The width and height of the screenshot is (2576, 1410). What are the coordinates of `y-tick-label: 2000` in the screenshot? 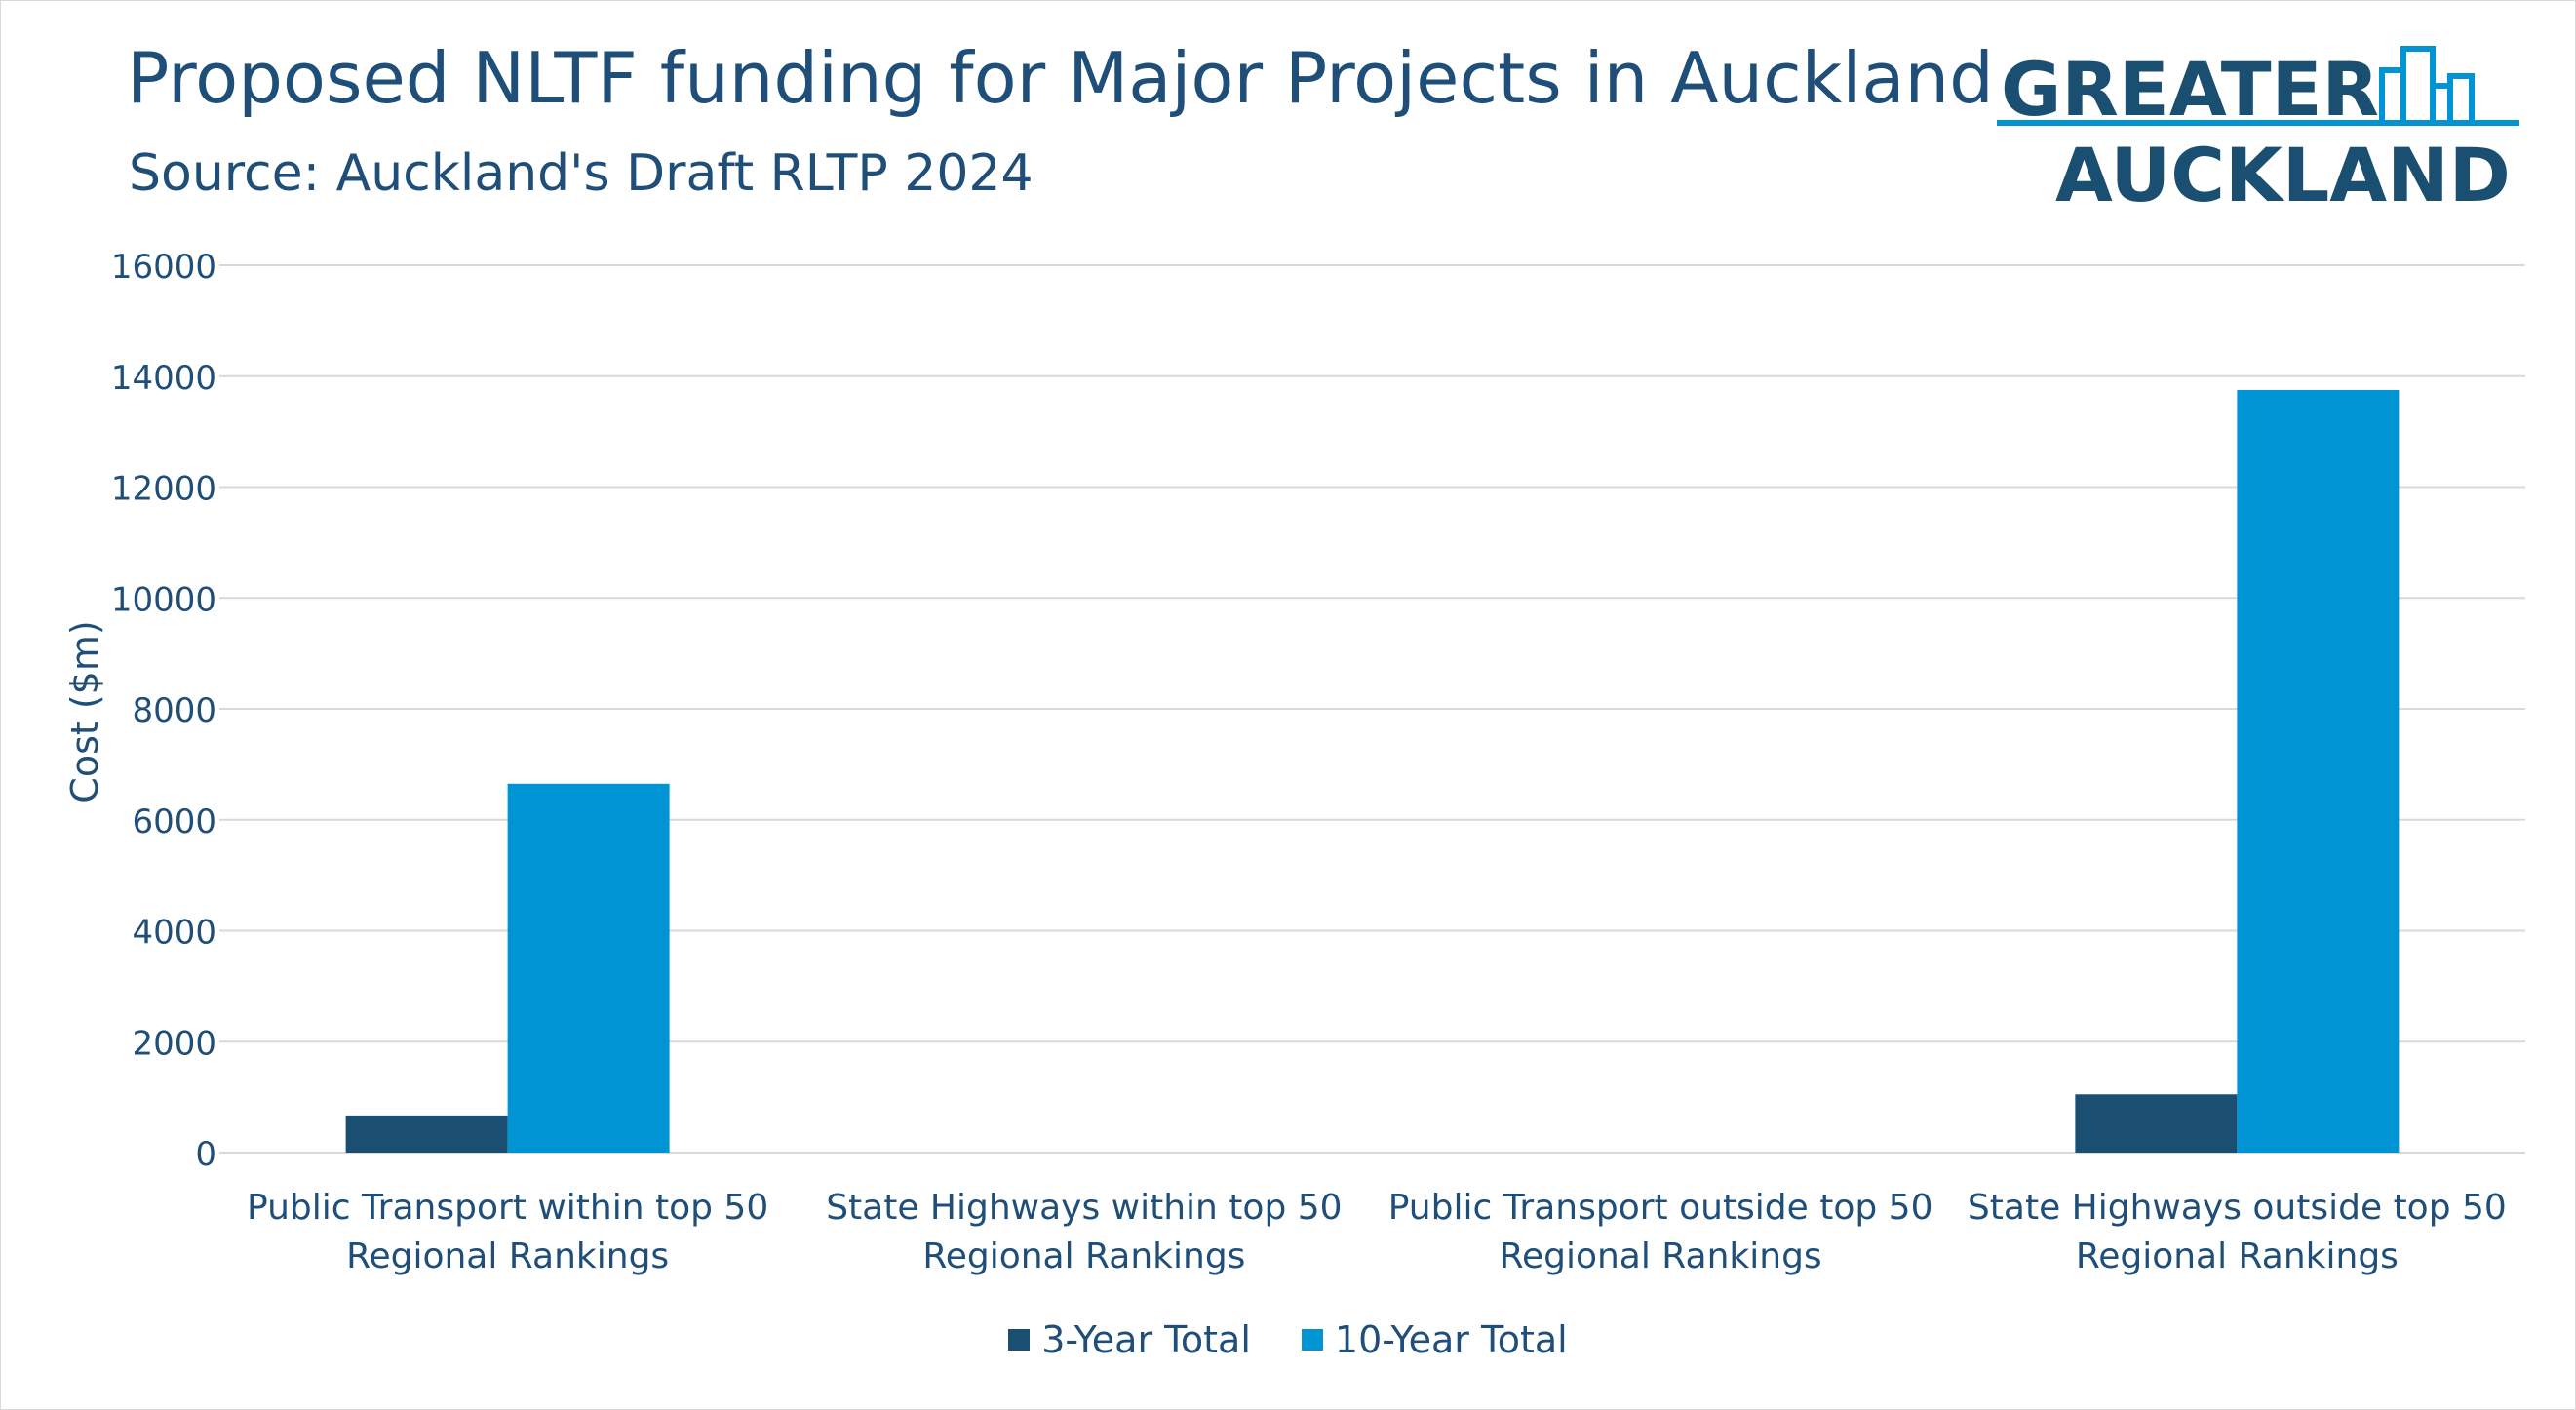 It's located at (174, 1043).